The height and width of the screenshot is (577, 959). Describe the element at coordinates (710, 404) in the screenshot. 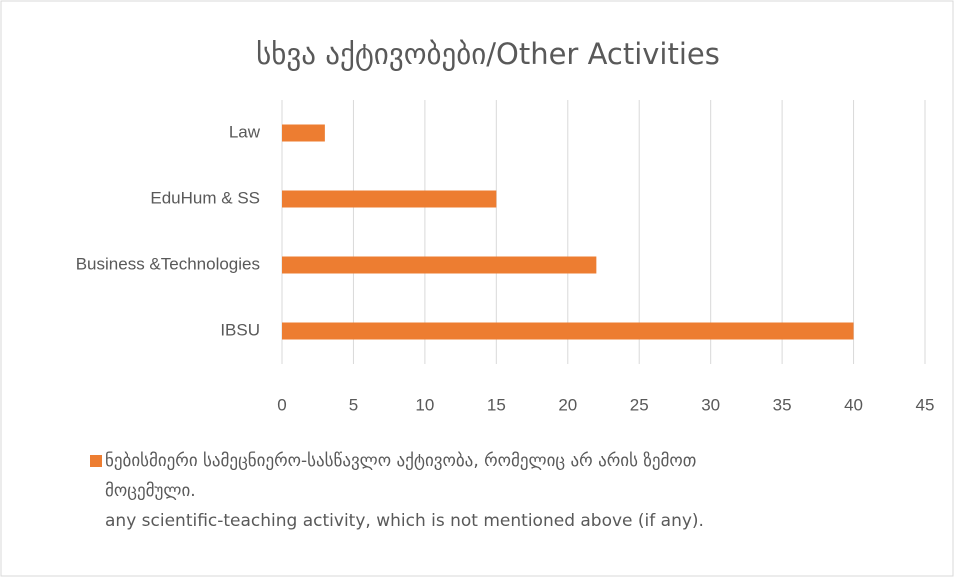

I see `x-tick-label: 30` at that location.